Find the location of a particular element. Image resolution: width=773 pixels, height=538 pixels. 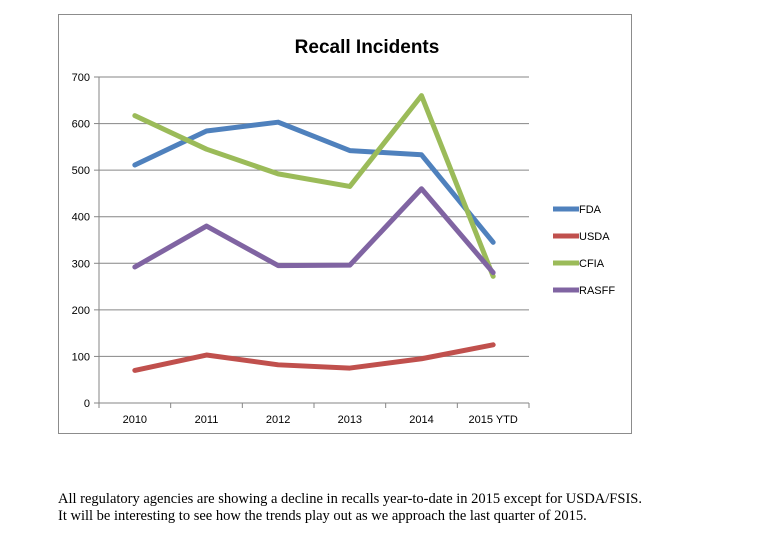

legend-label-cfia: CFIA is located at coordinates (592, 264).